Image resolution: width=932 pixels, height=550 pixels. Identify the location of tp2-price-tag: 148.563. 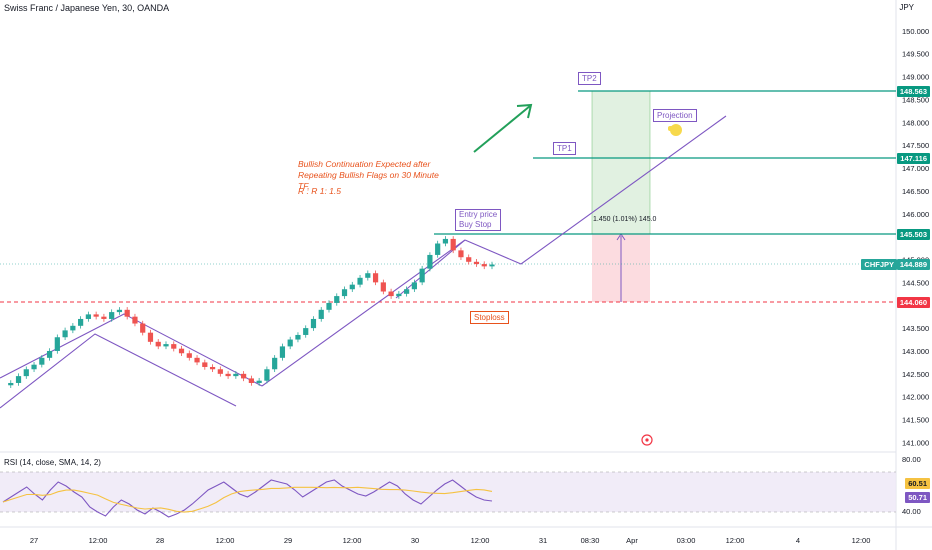
(913, 91).